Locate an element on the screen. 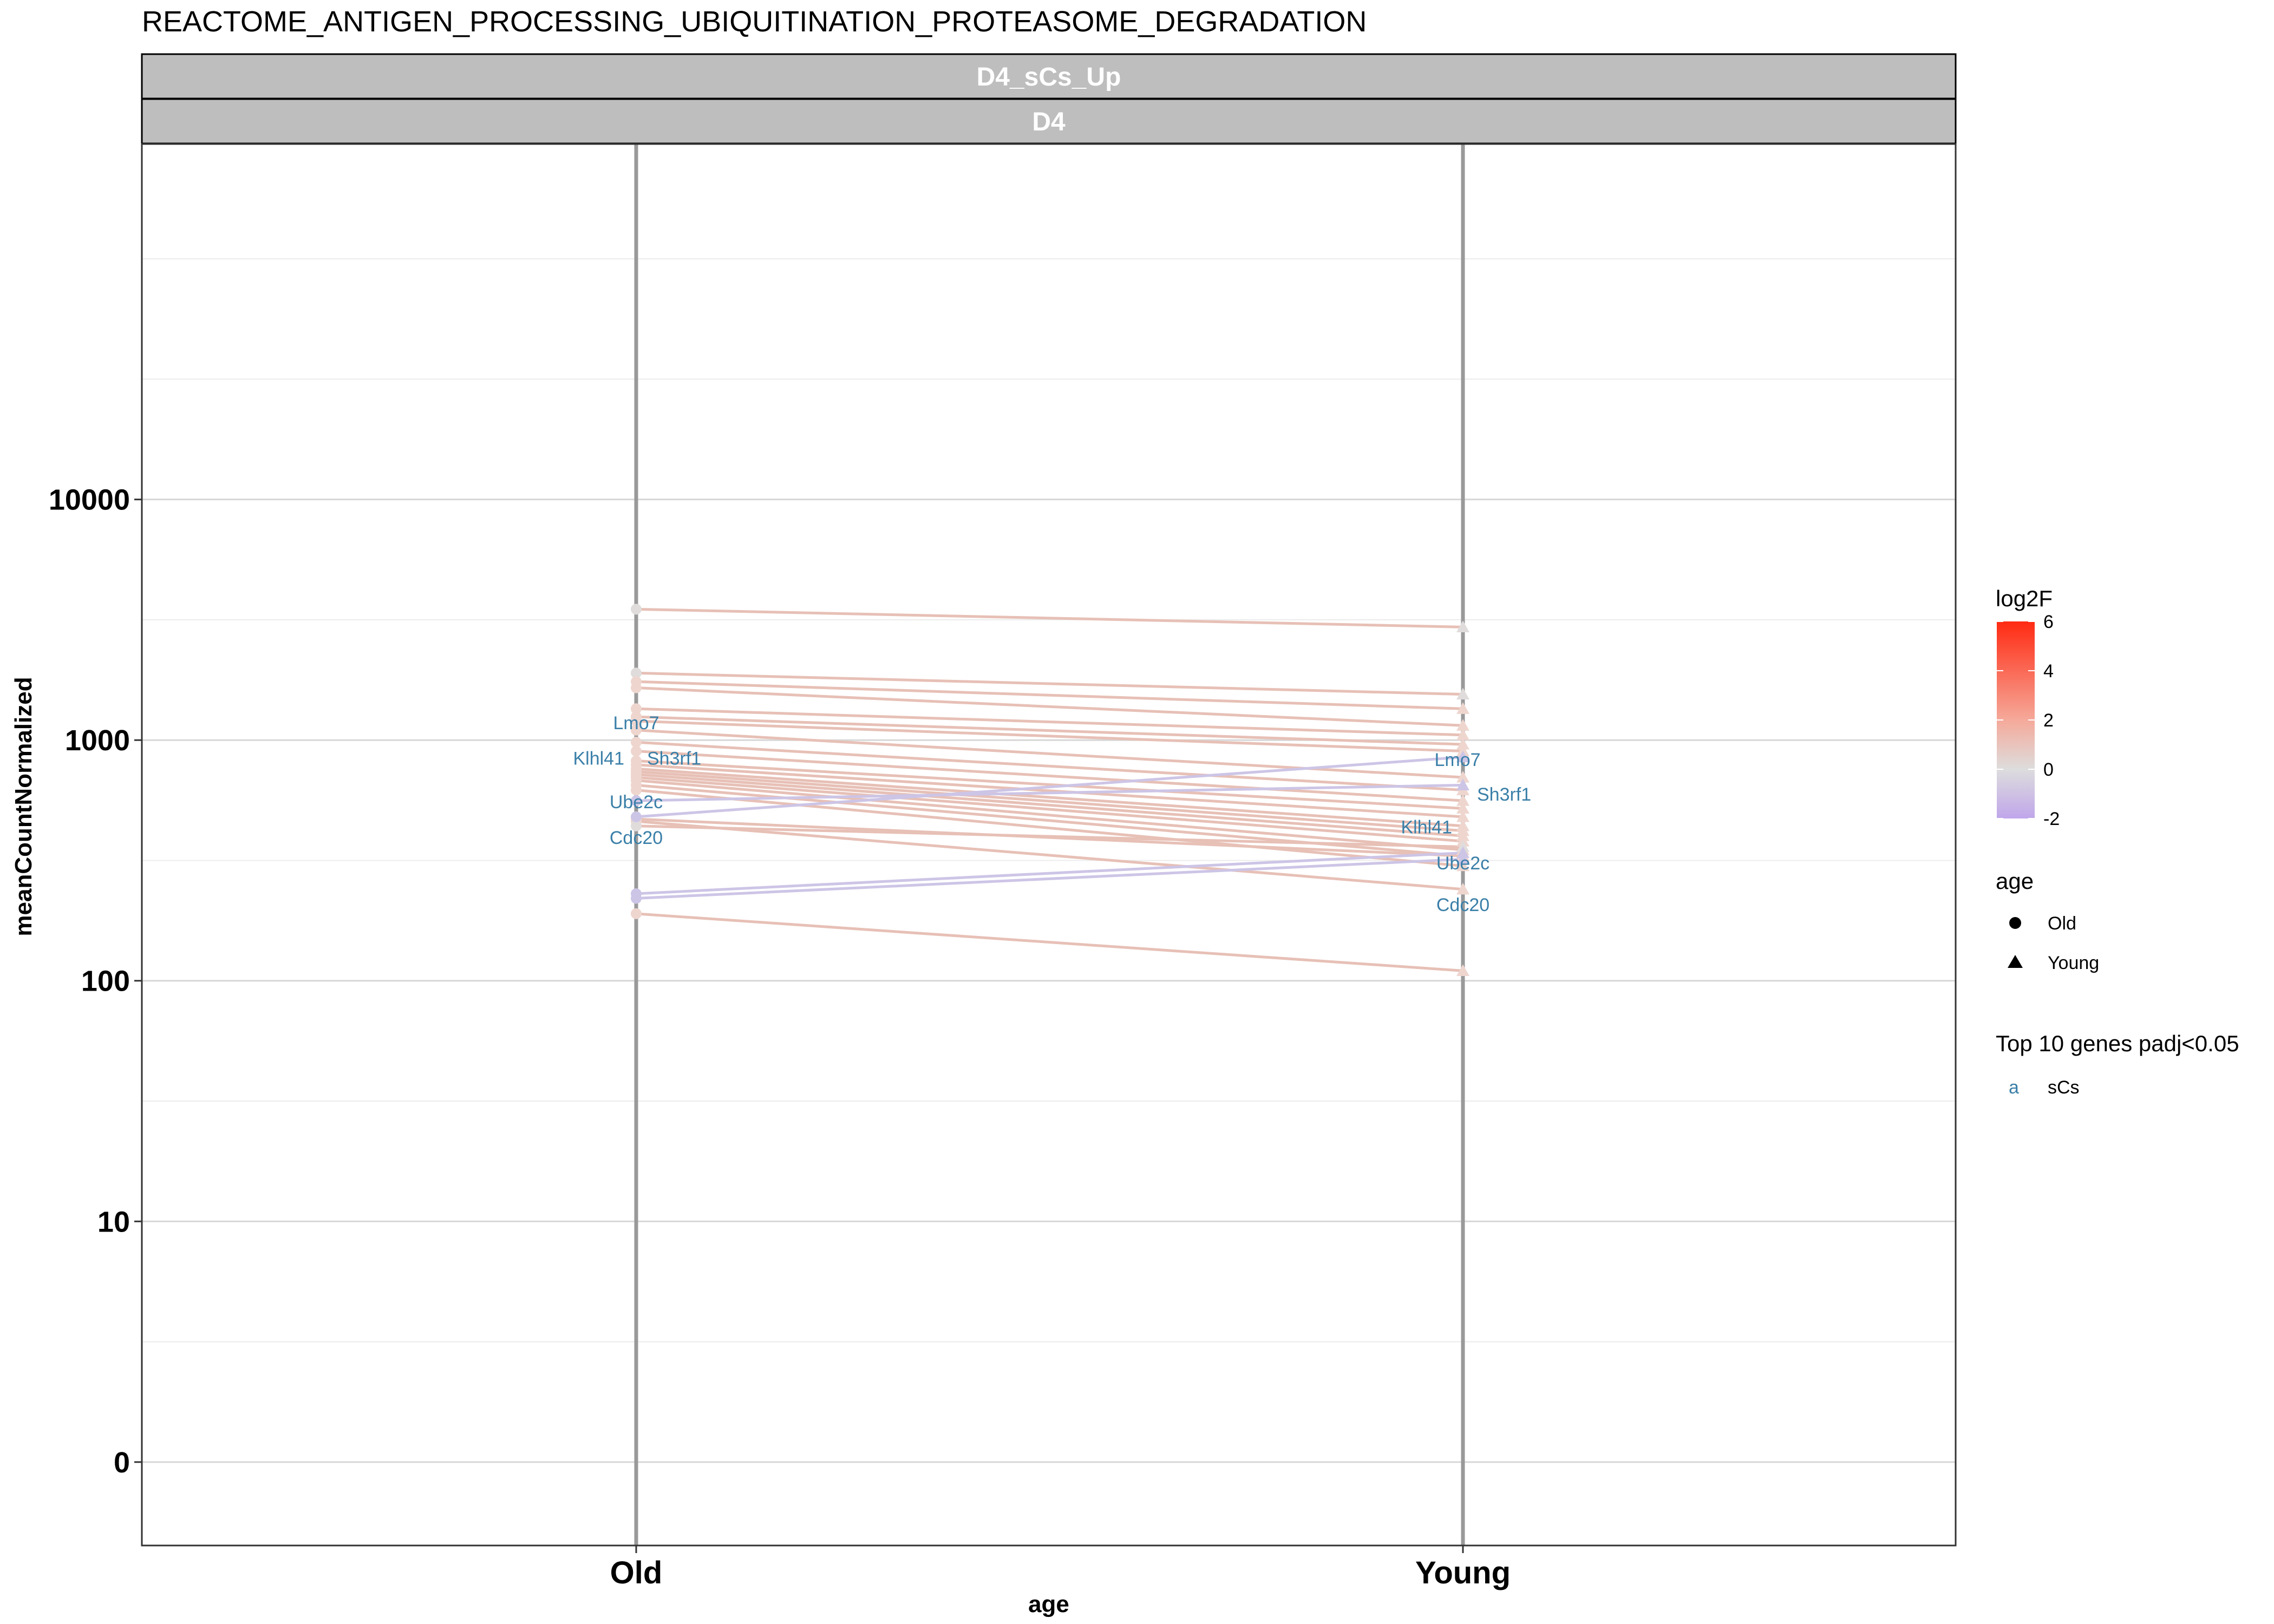 This screenshot has height=1624, width=2274. gene-label-young-lmo7: Lmo7 is located at coordinates (1457, 760).